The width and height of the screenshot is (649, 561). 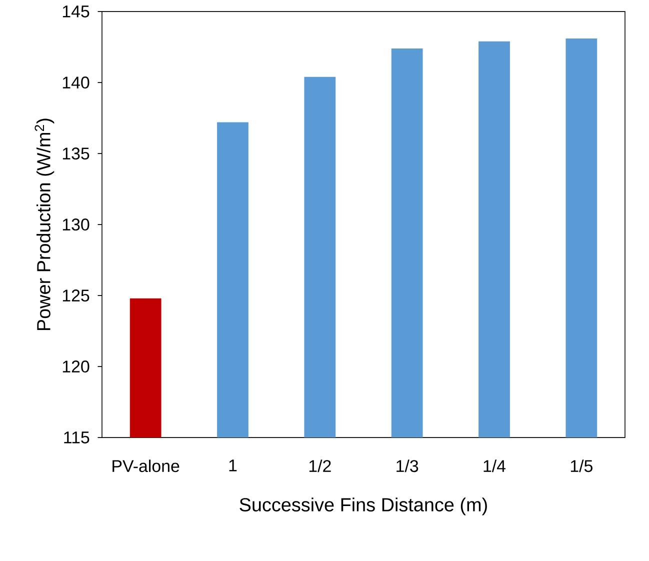 I want to click on x-tick-label: PV-alone, so click(x=146, y=466).